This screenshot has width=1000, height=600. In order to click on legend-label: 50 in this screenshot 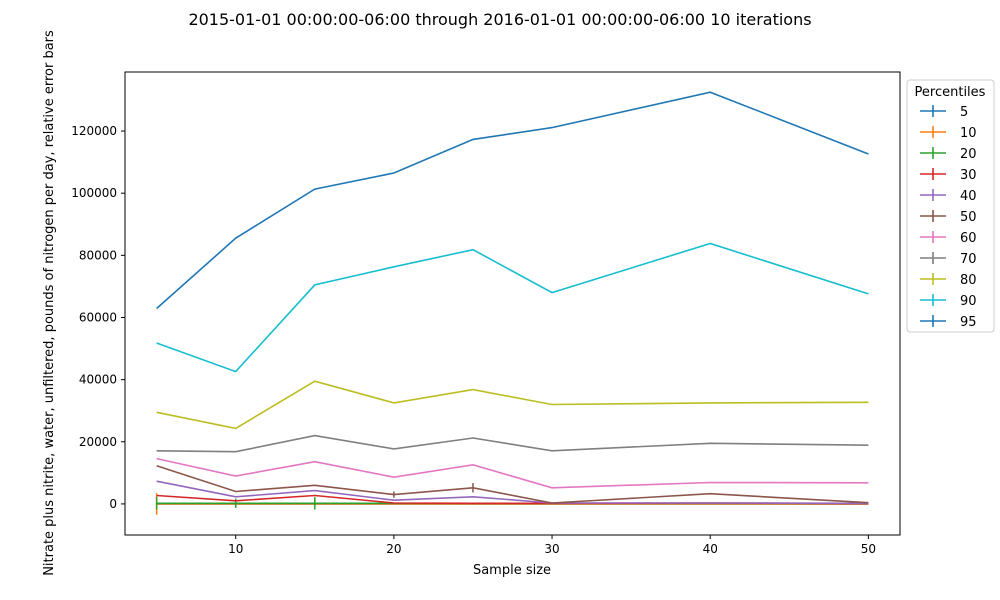, I will do `click(968, 217)`.